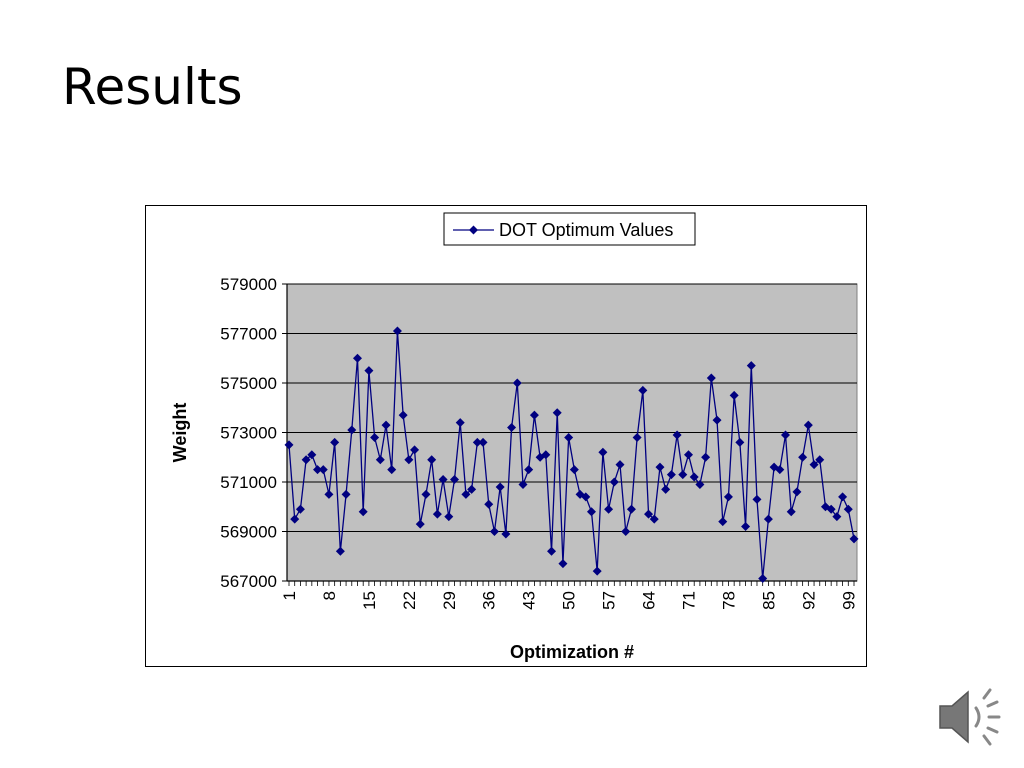  What do you see at coordinates (248, 383) in the screenshot?
I see `y-tick-label: 575000` at bounding box center [248, 383].